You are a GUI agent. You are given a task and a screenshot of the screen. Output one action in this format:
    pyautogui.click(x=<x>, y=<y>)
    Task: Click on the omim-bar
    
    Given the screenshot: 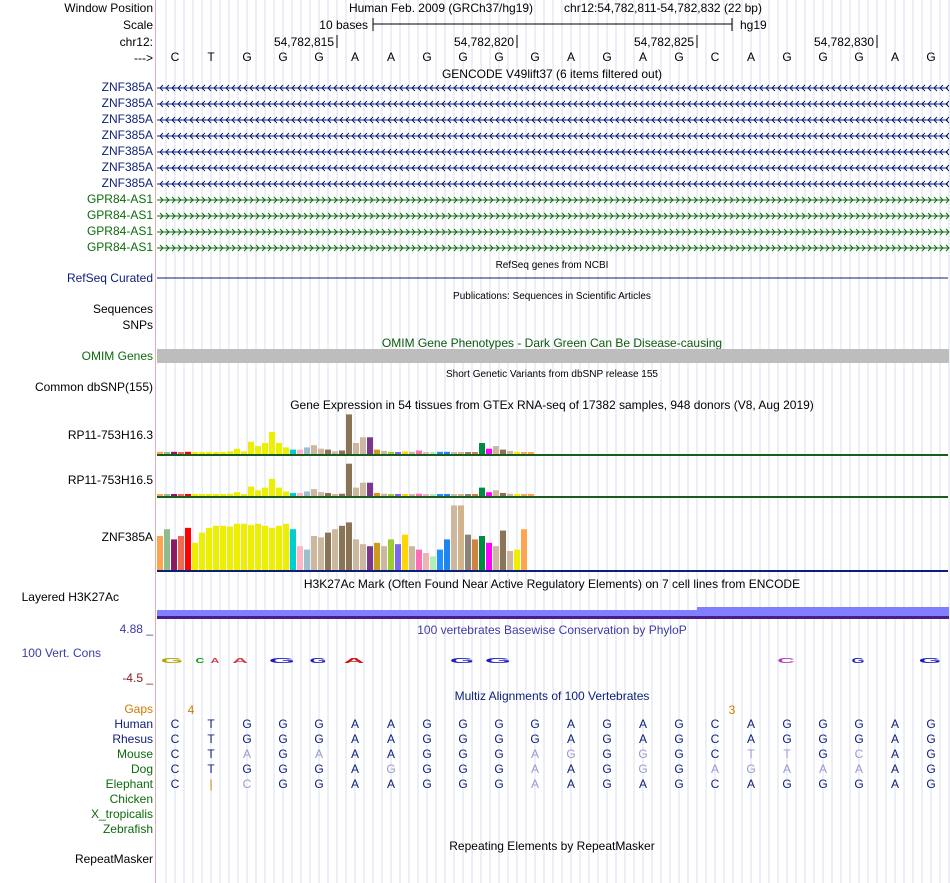 What is the action you would take?
    pyautogui.click(x=553, y=356)
    